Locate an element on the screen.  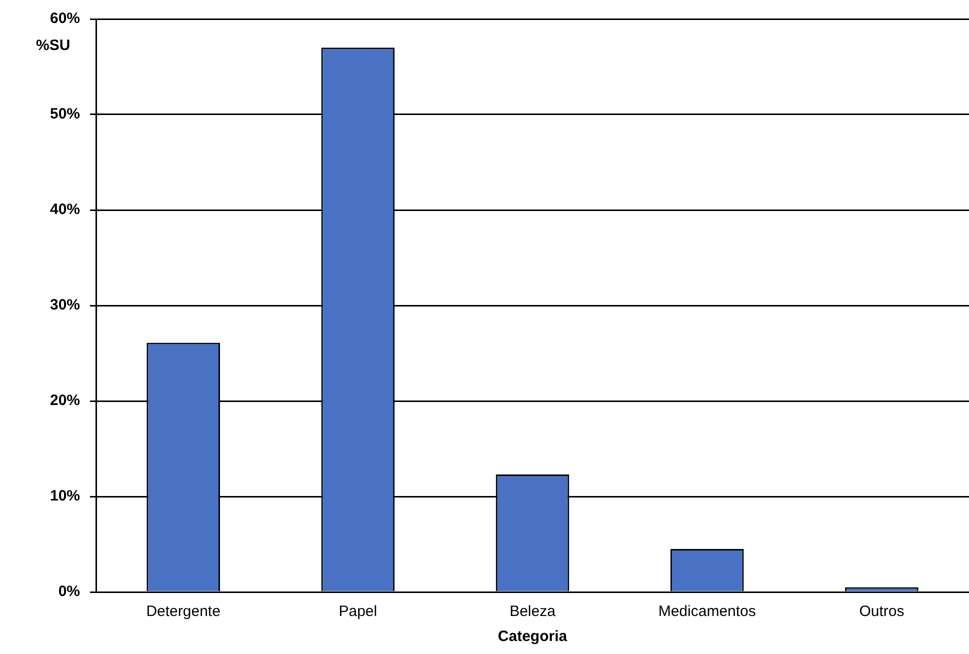
x-tick-label: Papel is located at coordinates (358, 611).